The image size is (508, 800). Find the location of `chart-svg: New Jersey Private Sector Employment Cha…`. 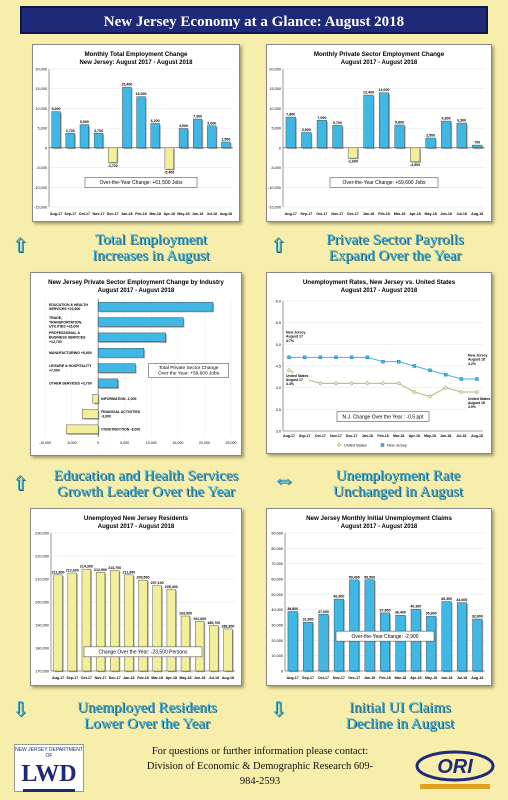

chart-svg: New Jersey Private Sector Employment Cha… is located at coordinates (138, 362).